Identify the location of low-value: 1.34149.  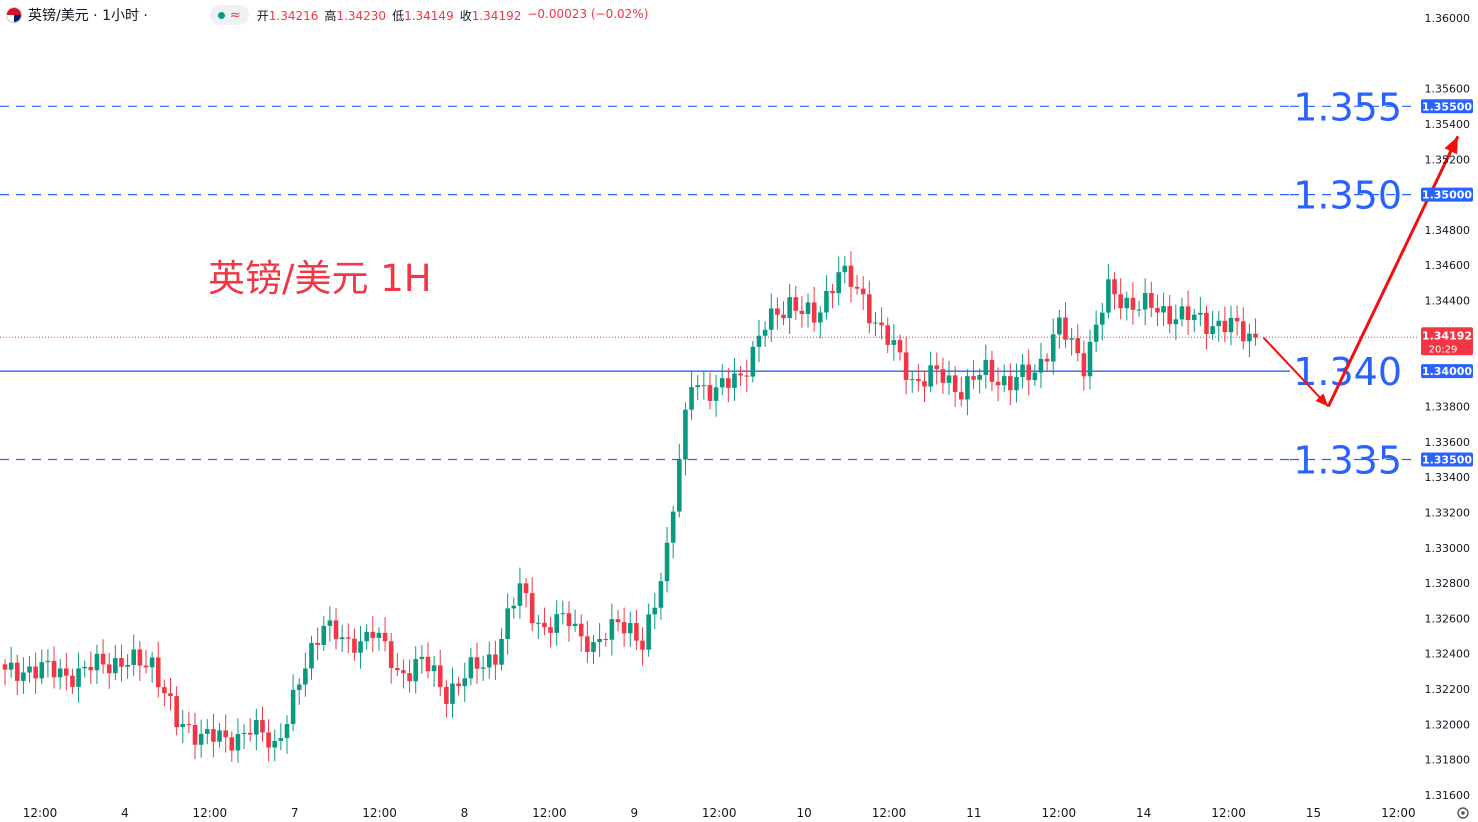
(429, 15).